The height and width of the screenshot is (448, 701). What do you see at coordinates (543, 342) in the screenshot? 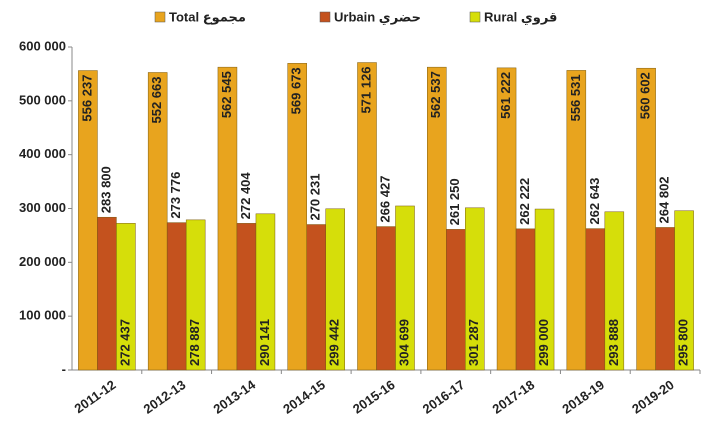
I see `data-label: 299 000` at bounding box center [543, 342].